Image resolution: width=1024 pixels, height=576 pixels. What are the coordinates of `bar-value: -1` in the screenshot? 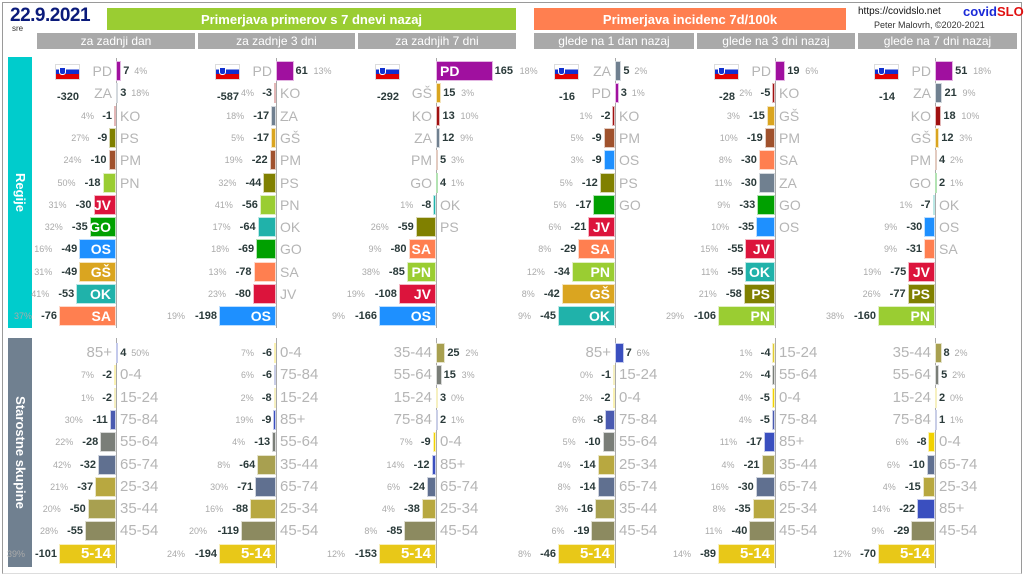 It's located at (107, 115).